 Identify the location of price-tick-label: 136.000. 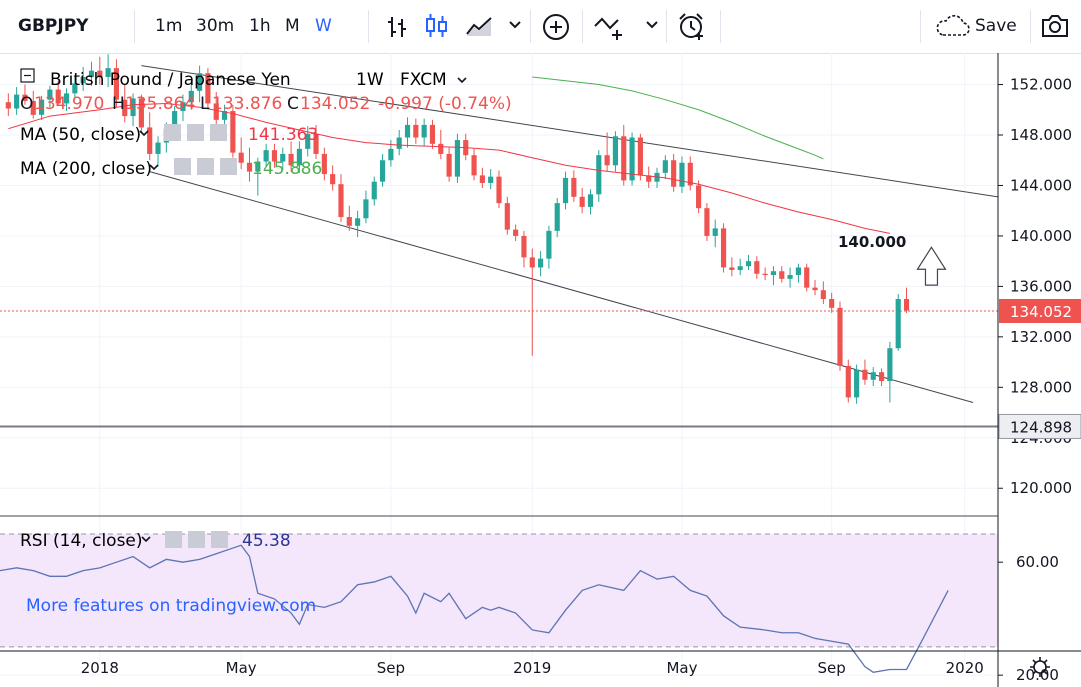
(1041, 286).